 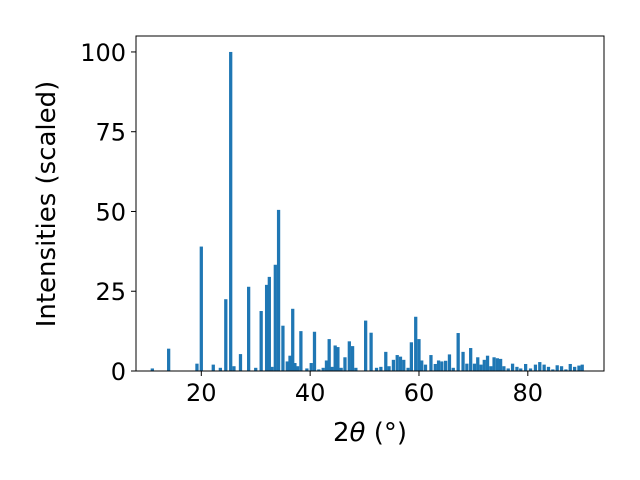 What do you see at coordinates (419, 393) in the screenshot?
I see `x-tick-label-2: 60` at bounding box center [419, 393].